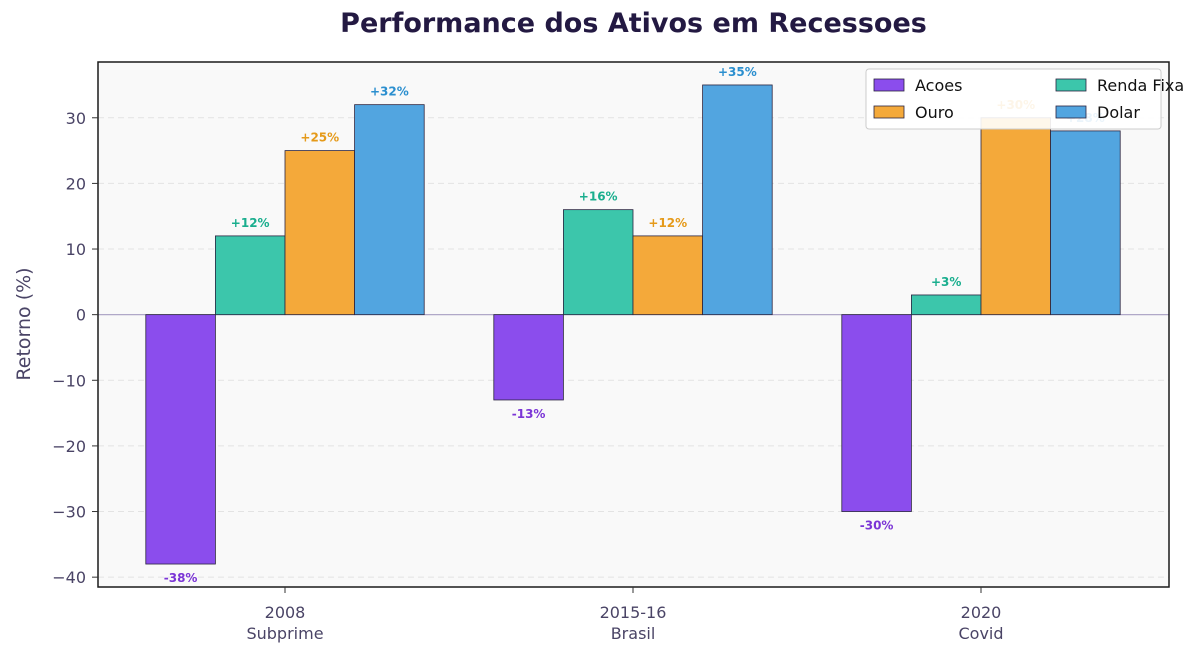 This screenshot has width=1184, height=658. What do you see at coordinates (285, 612) in the screenshot?
I see `x-tick-label: 2008` at bounding box center [285, 612].